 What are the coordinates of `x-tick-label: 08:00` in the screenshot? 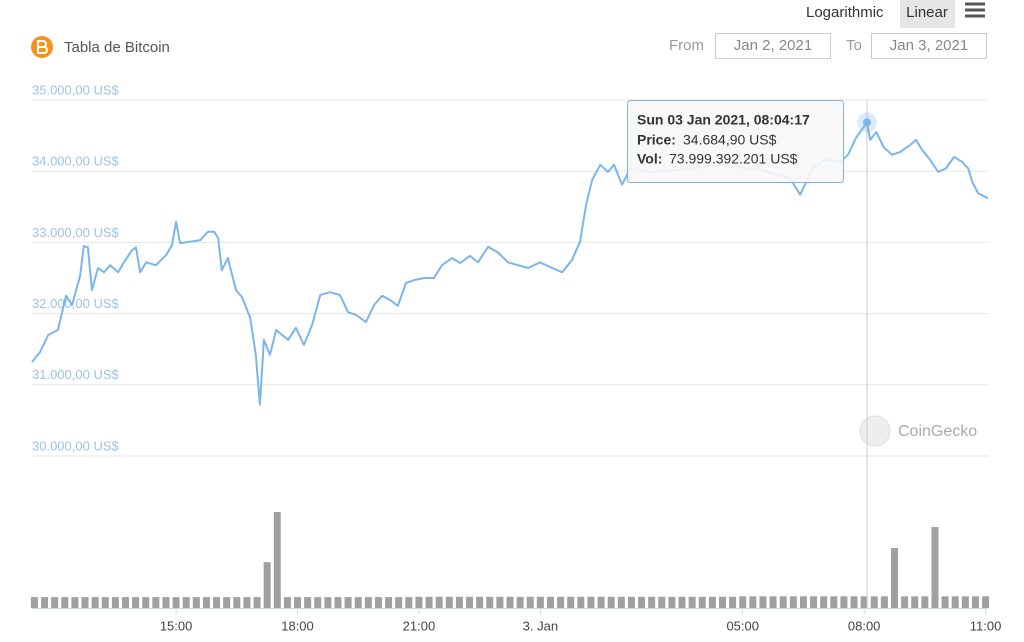 It's located at (864, 625).